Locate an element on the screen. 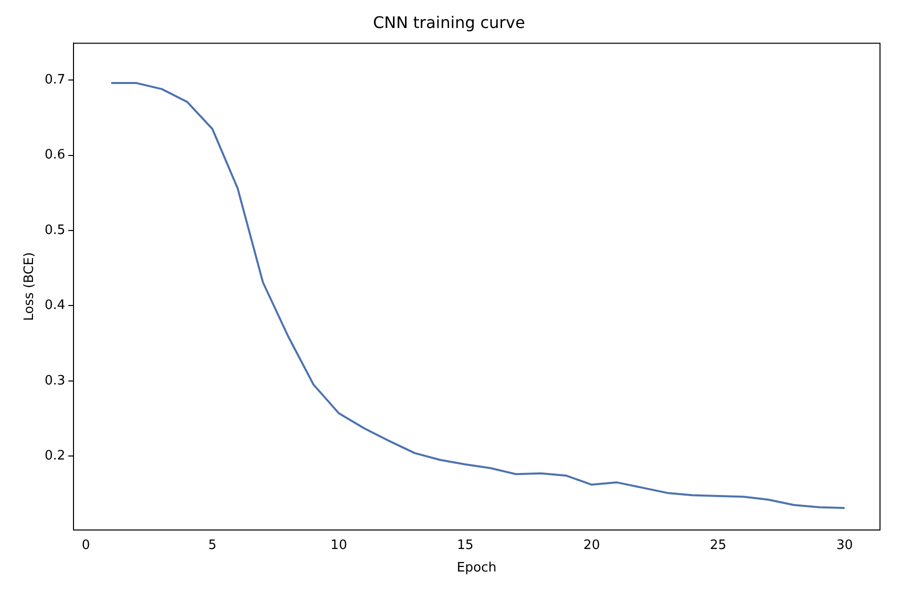 The image size is (900, 600). x-axis-title: Epoch is located at coordinates (476, 568).